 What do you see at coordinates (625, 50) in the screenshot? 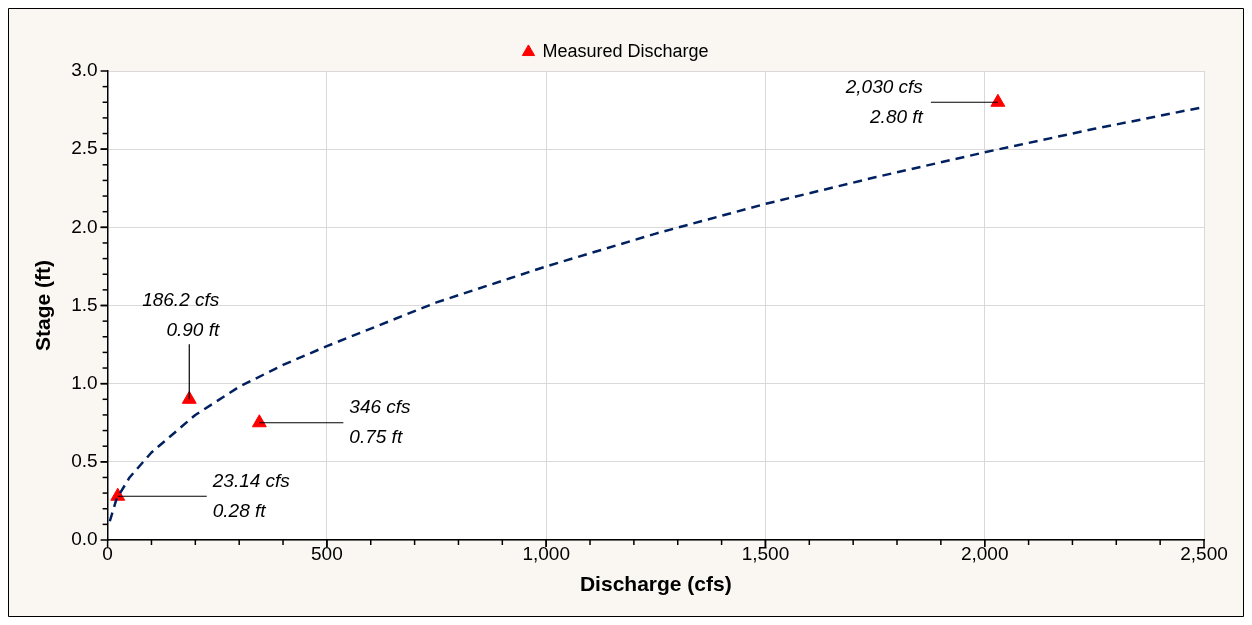
I see `legend-label: Measured Discharge` at bounding box center [625, 50].